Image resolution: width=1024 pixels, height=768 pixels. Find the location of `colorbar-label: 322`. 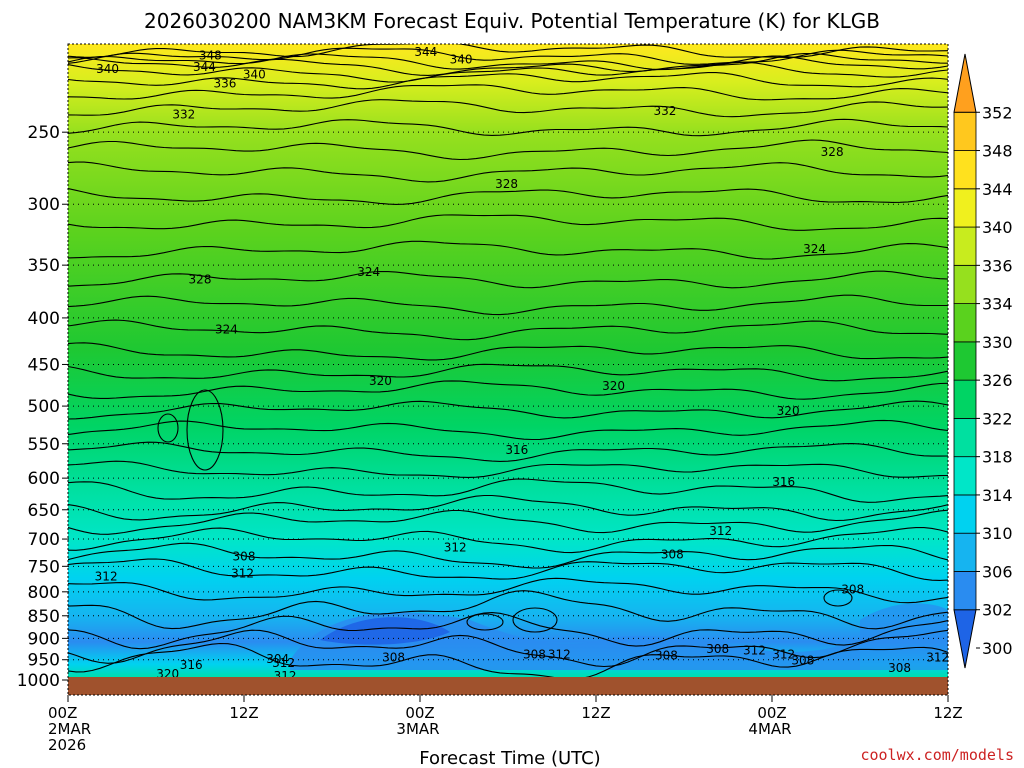

colorbar-label: 322 is located at coordinates (997, 418).